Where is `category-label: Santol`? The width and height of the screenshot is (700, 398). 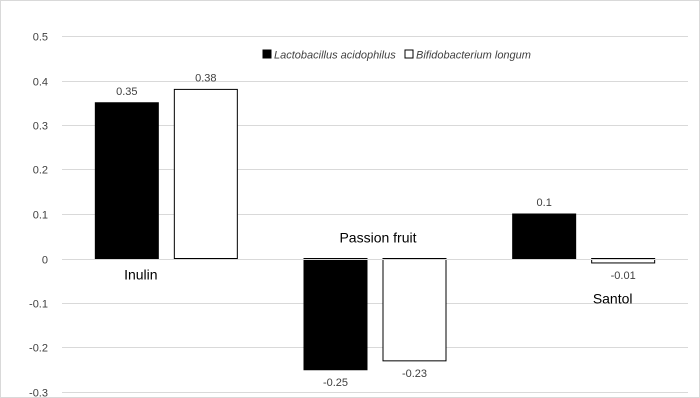 category-label: Santol is located at coordinates (613, 299).